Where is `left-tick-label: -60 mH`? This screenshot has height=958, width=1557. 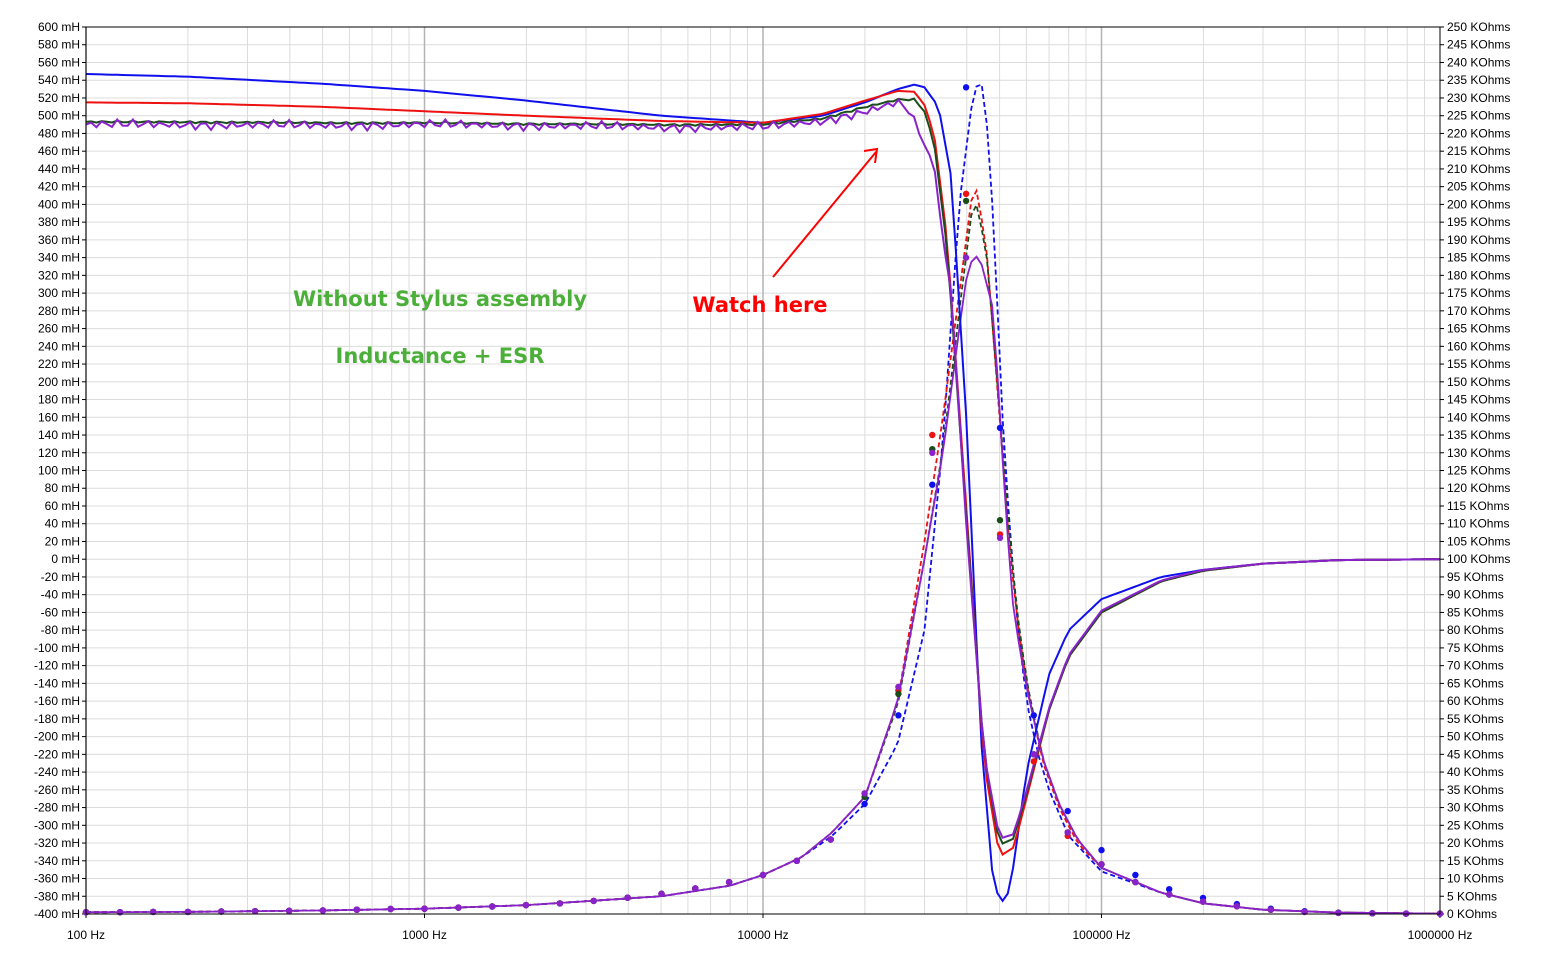 left-tick-label: -60 mH is located at coordinates (60, 612).